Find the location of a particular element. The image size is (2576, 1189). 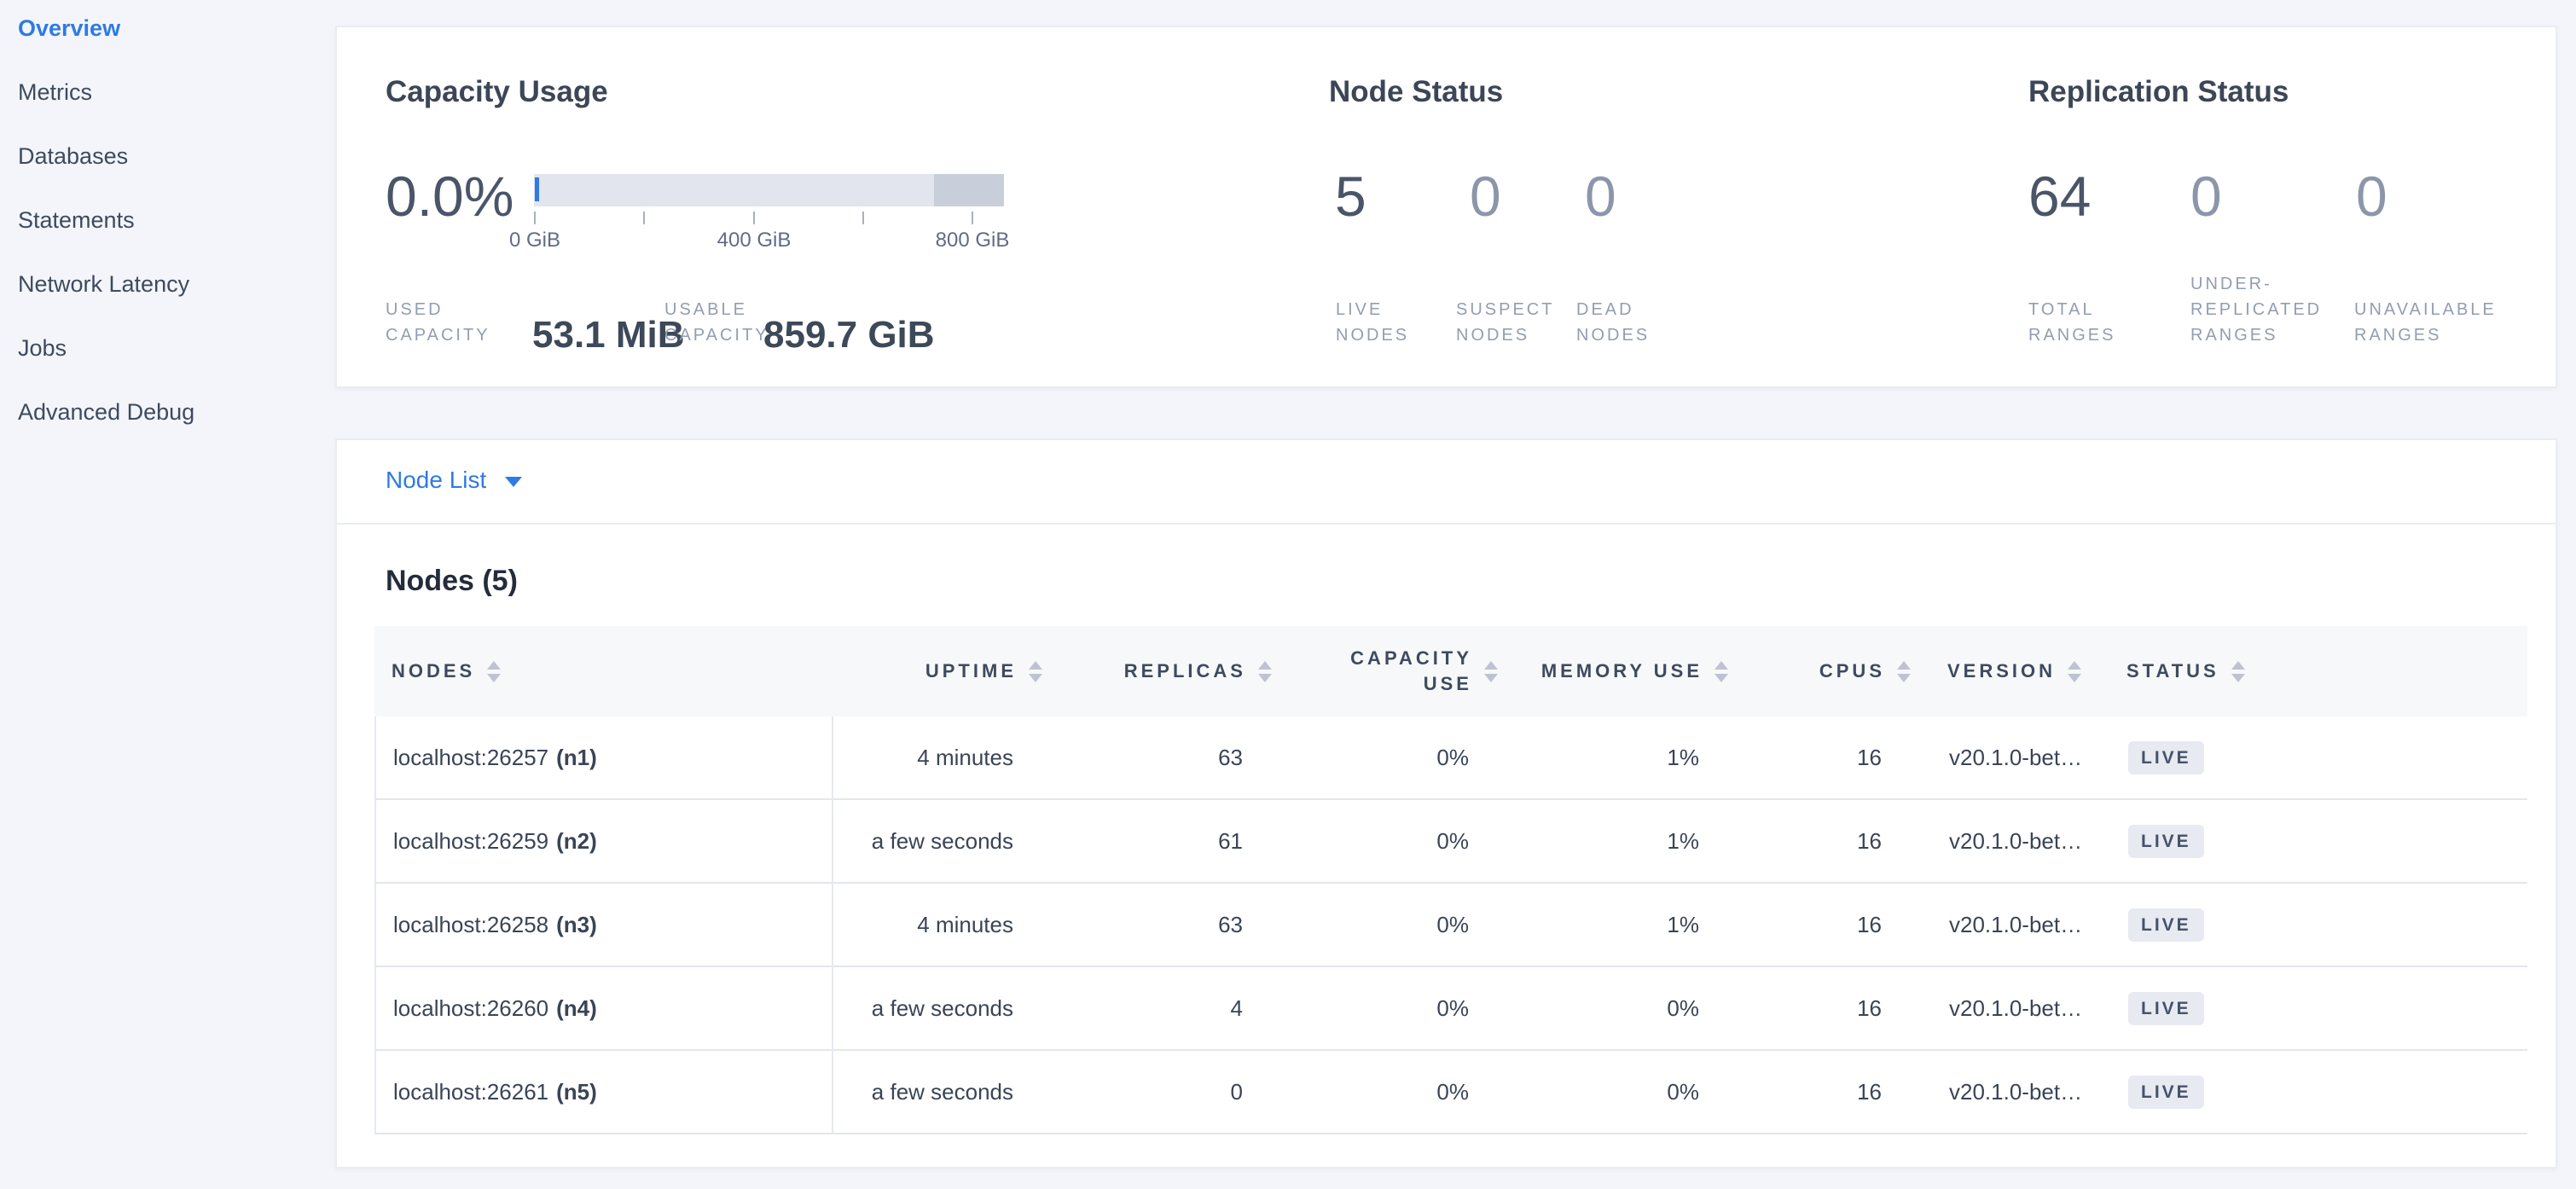

sidebar-item-network-latency: Network Latency is located at coordinates (104, 284).